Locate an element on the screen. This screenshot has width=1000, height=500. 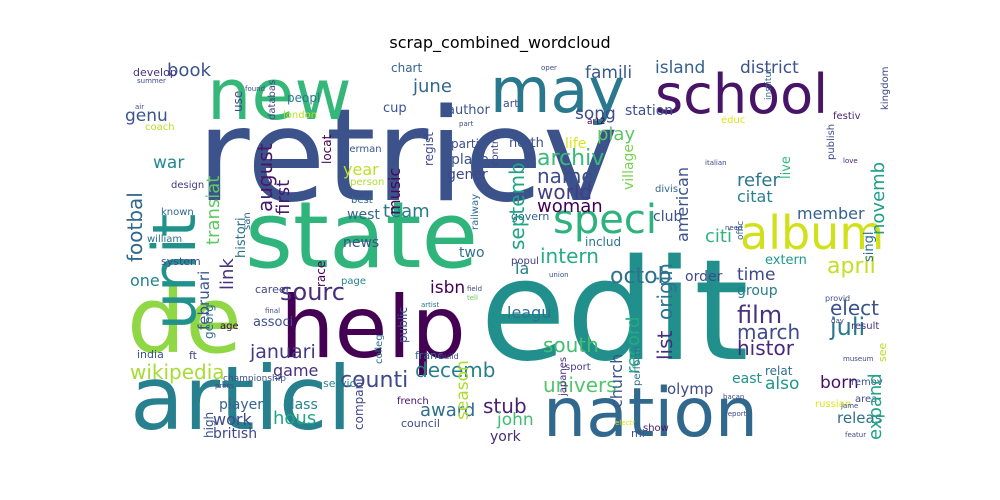
word-octob: octob is located at coordinates (641, 276).